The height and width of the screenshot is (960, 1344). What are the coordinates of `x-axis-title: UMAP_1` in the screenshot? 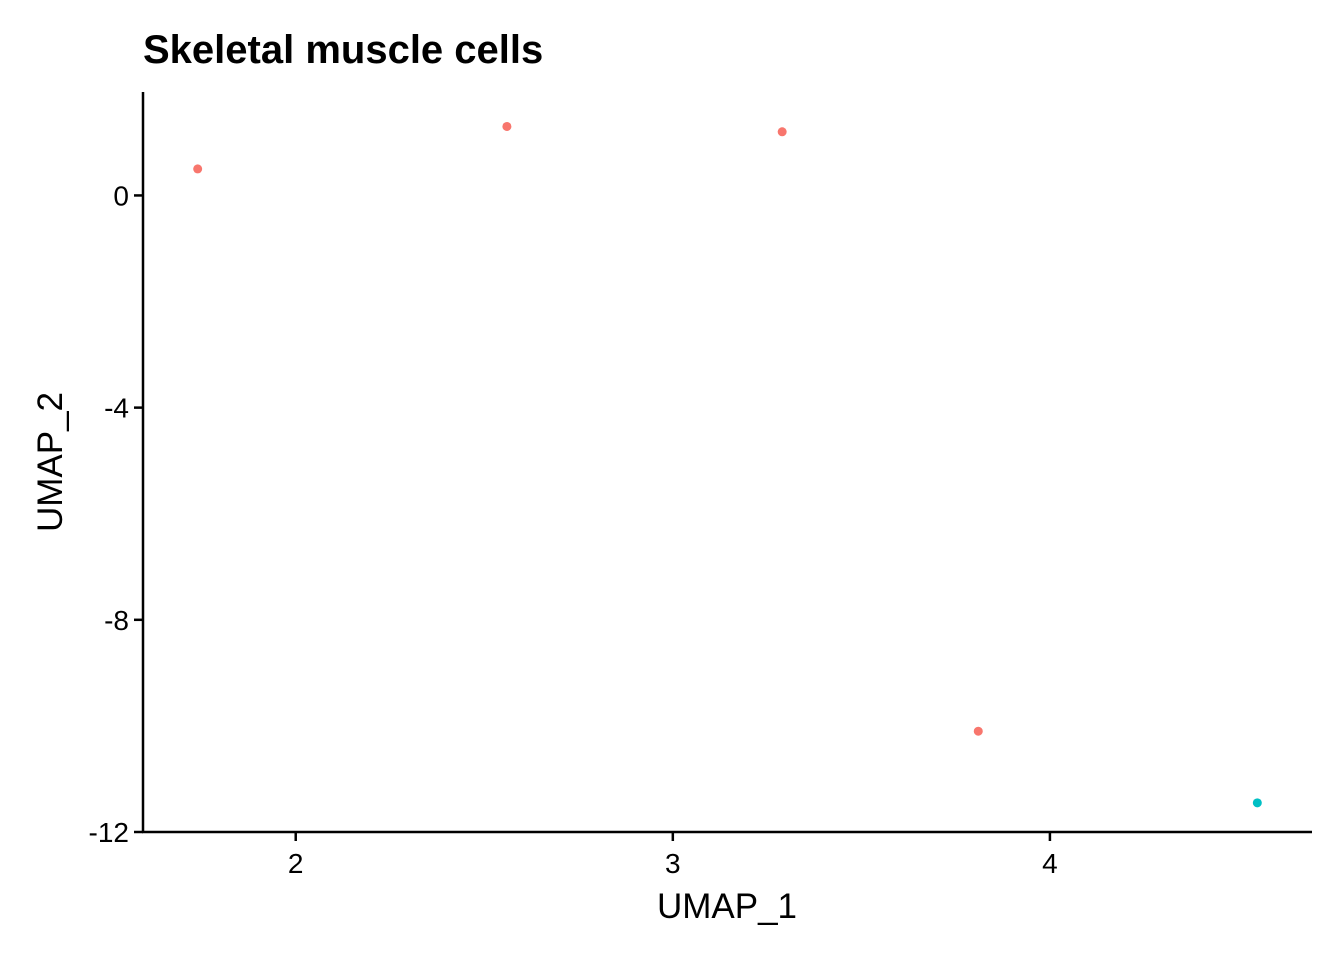 It's located at (727, 906).